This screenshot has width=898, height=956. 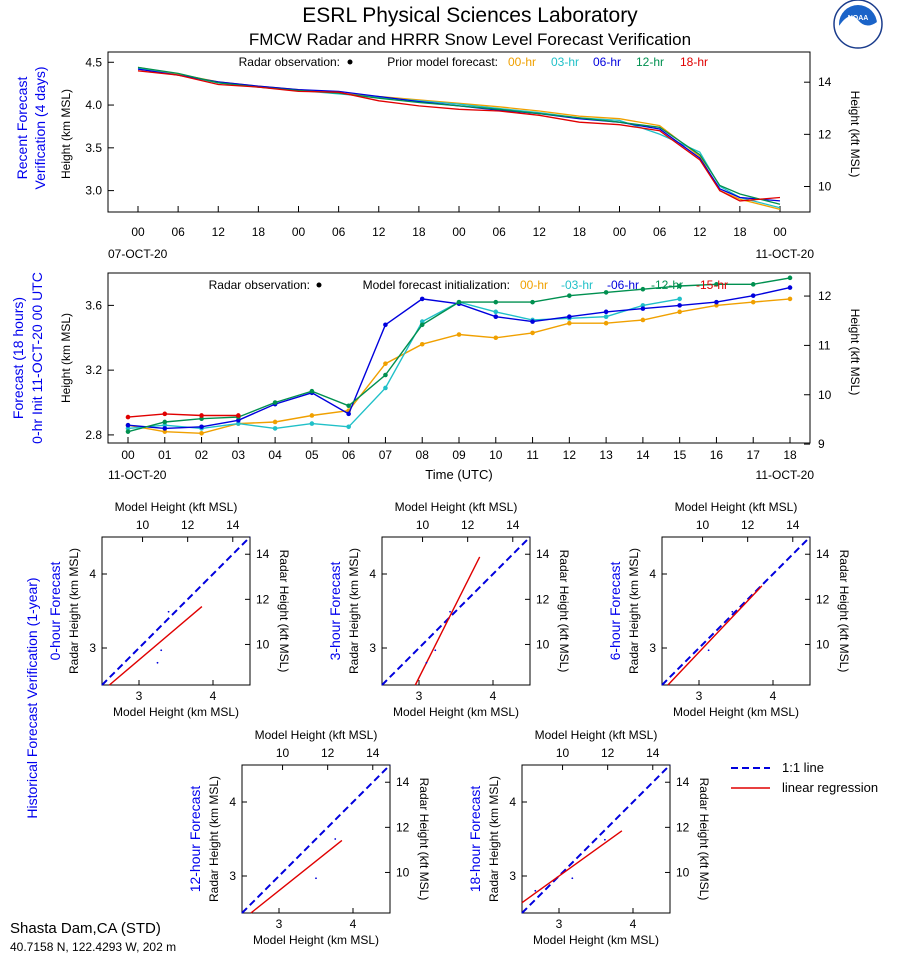 What do you see at coordinates (620, 232) in the screenshot?
I see `panel1-xtick-label: 00` at bounding box center [620, 232].